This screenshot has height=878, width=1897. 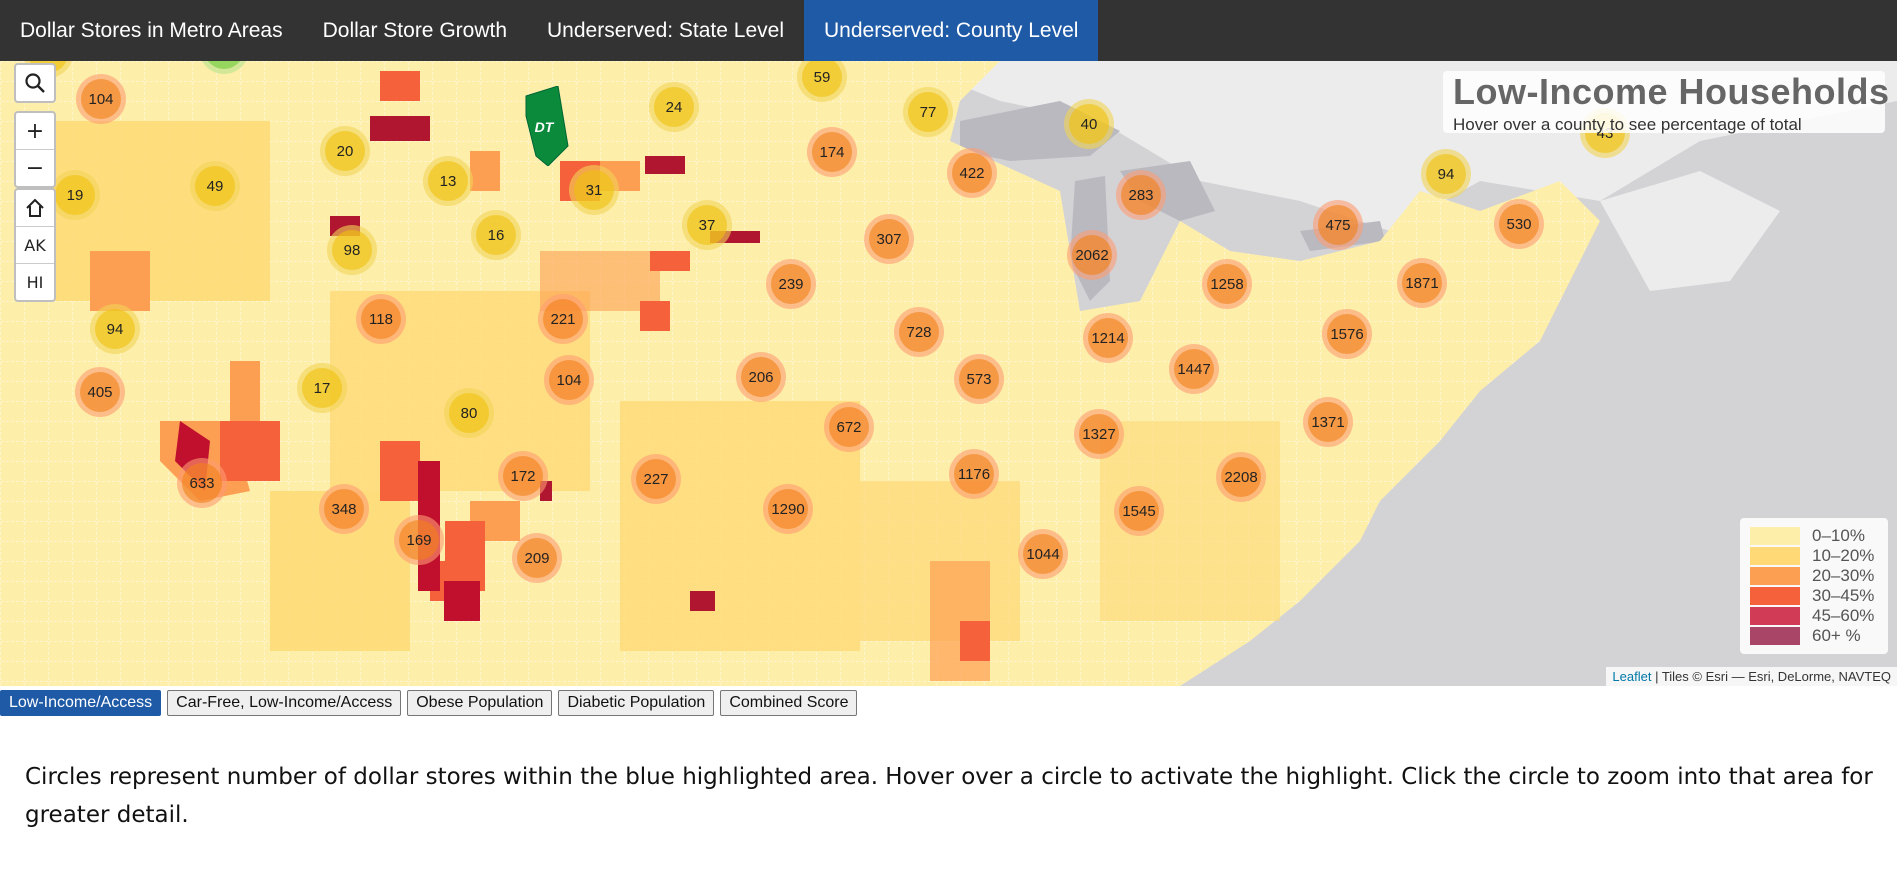 I want to click on cluster-marker: 2208, so click(x=1241, y=477).